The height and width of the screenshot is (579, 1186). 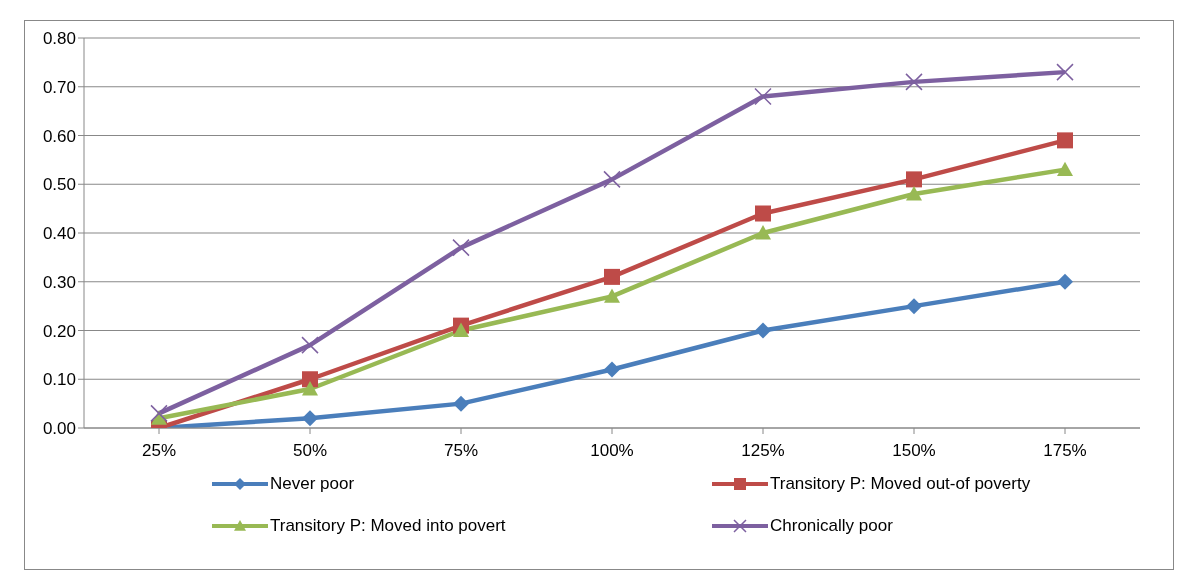 What do you see at coordinates (388, 526) in the screenshot?
I see `legend-label: Transitory P: Moved into povert` at bounding box center [388, 526].